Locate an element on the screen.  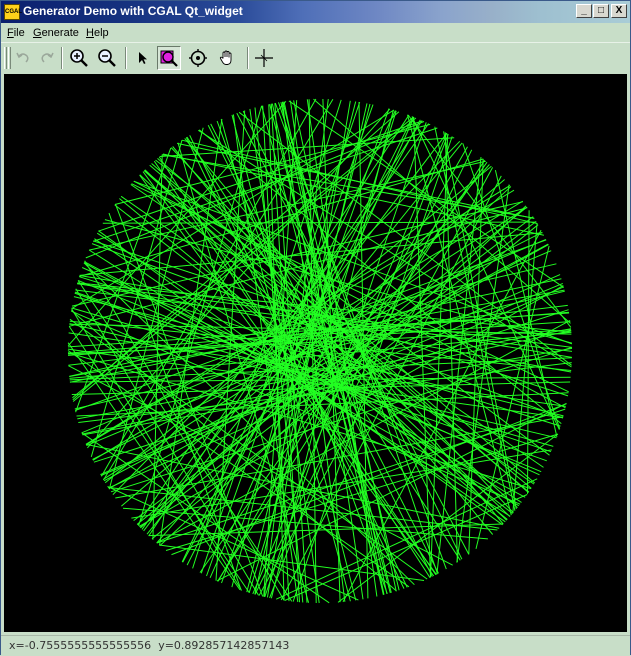
zoom-rect-icon is located at coordinates (169, 58).